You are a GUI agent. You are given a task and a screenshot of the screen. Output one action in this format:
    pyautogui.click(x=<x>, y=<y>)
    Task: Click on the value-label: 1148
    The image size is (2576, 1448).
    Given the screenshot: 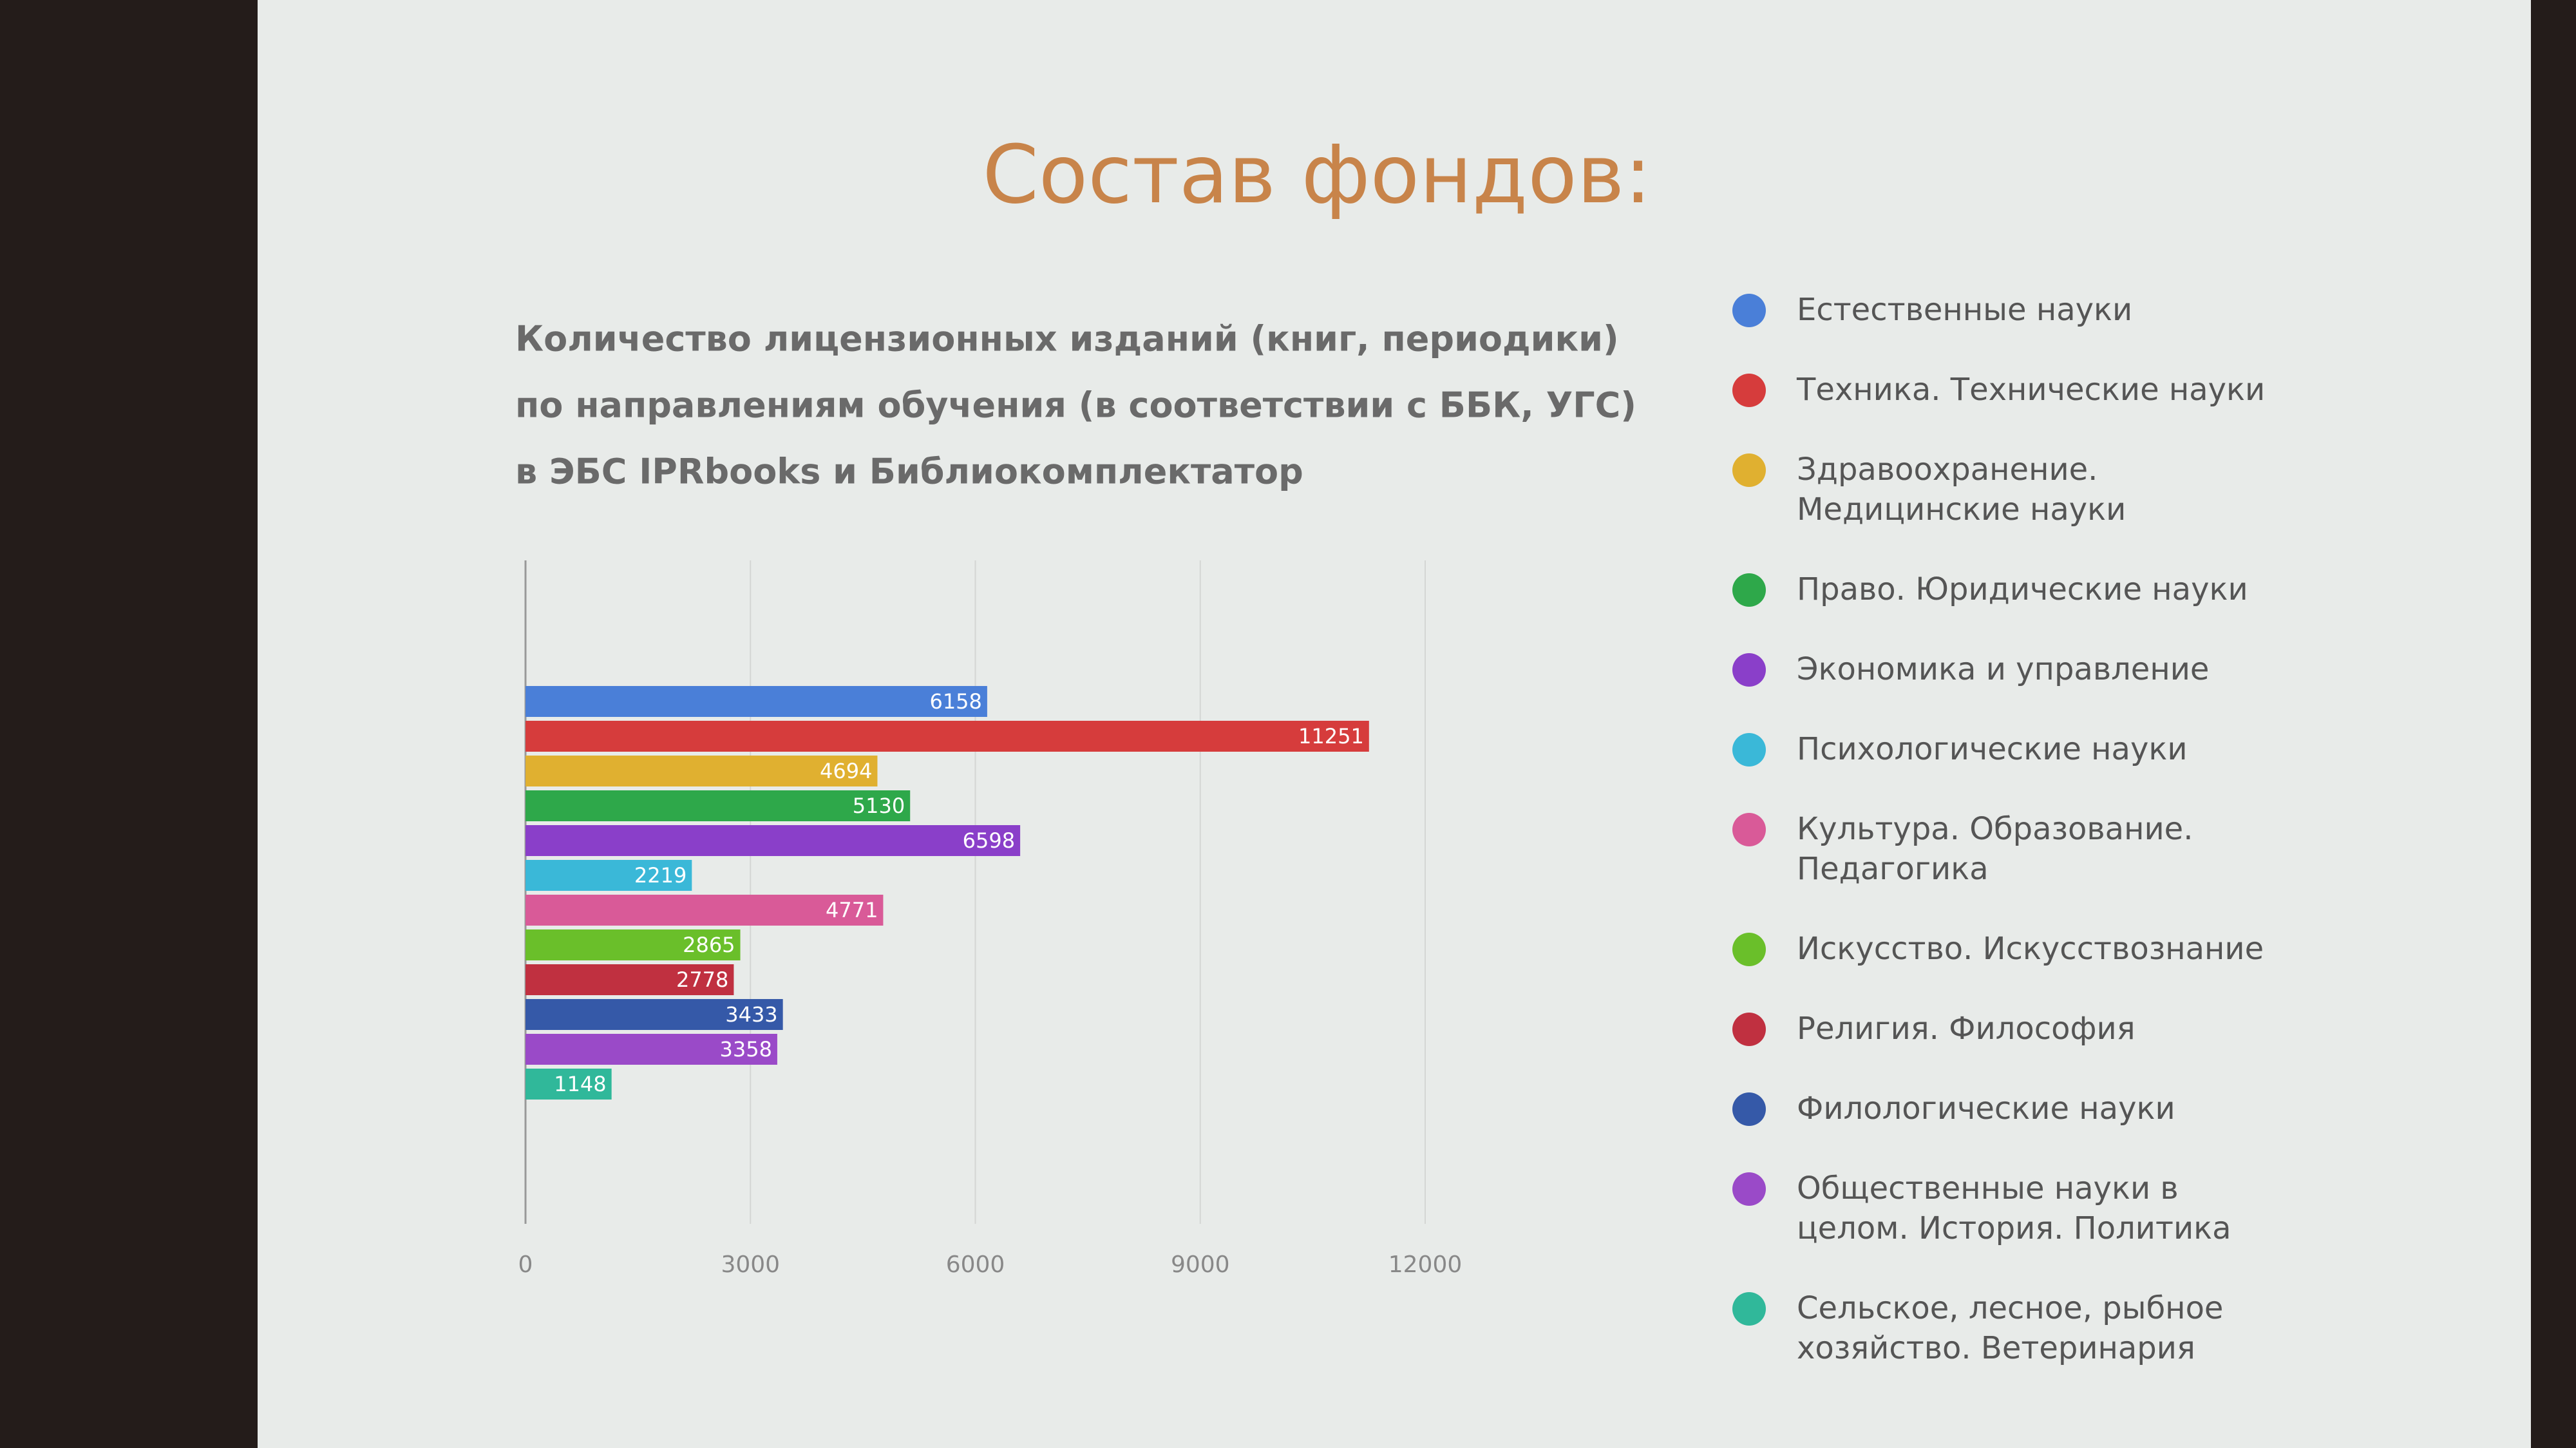 What is the action you would take?
    pyautogui.click(x=580, y=1084)
    